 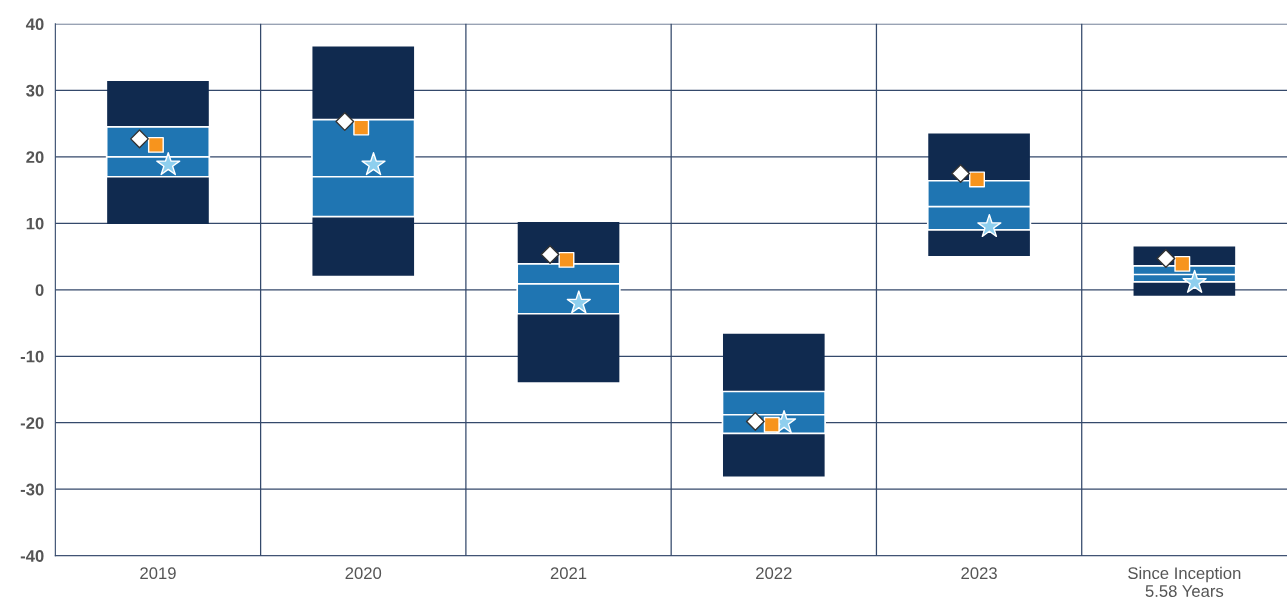 What do you see at coordinates (158, 573) in the screenshot?
I see `x-tick-label: 2019` at bounding box center [158, 573].